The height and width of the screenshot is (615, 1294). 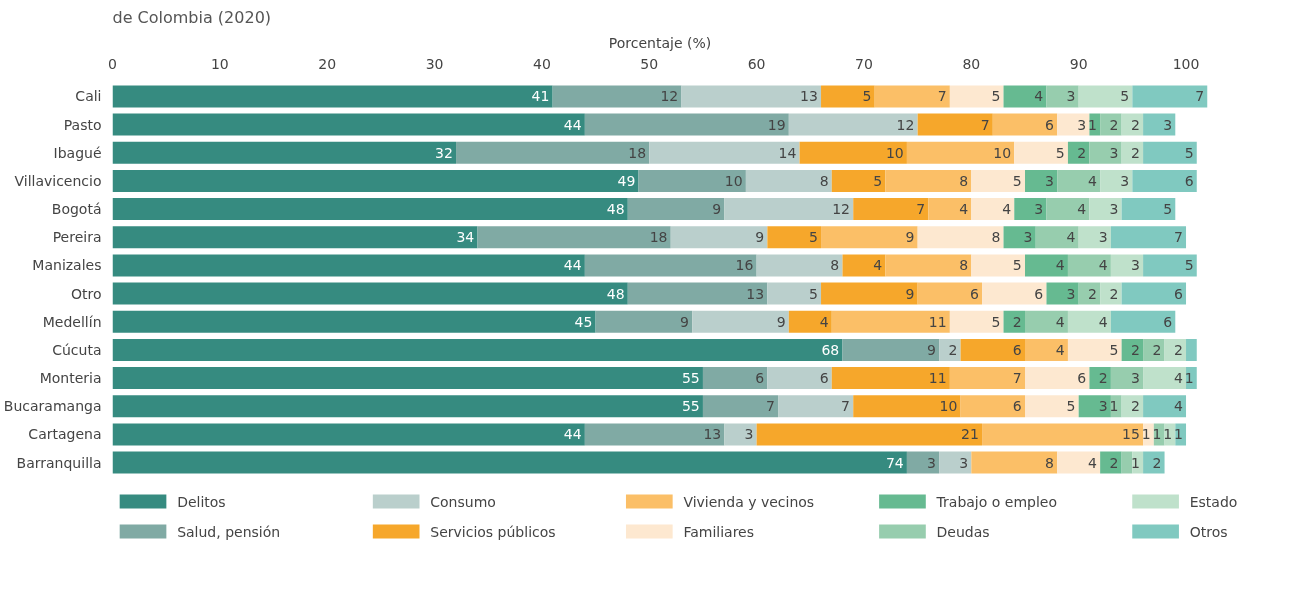 I want to click on x-tick-label: 100, so click(x=1186, y=63).